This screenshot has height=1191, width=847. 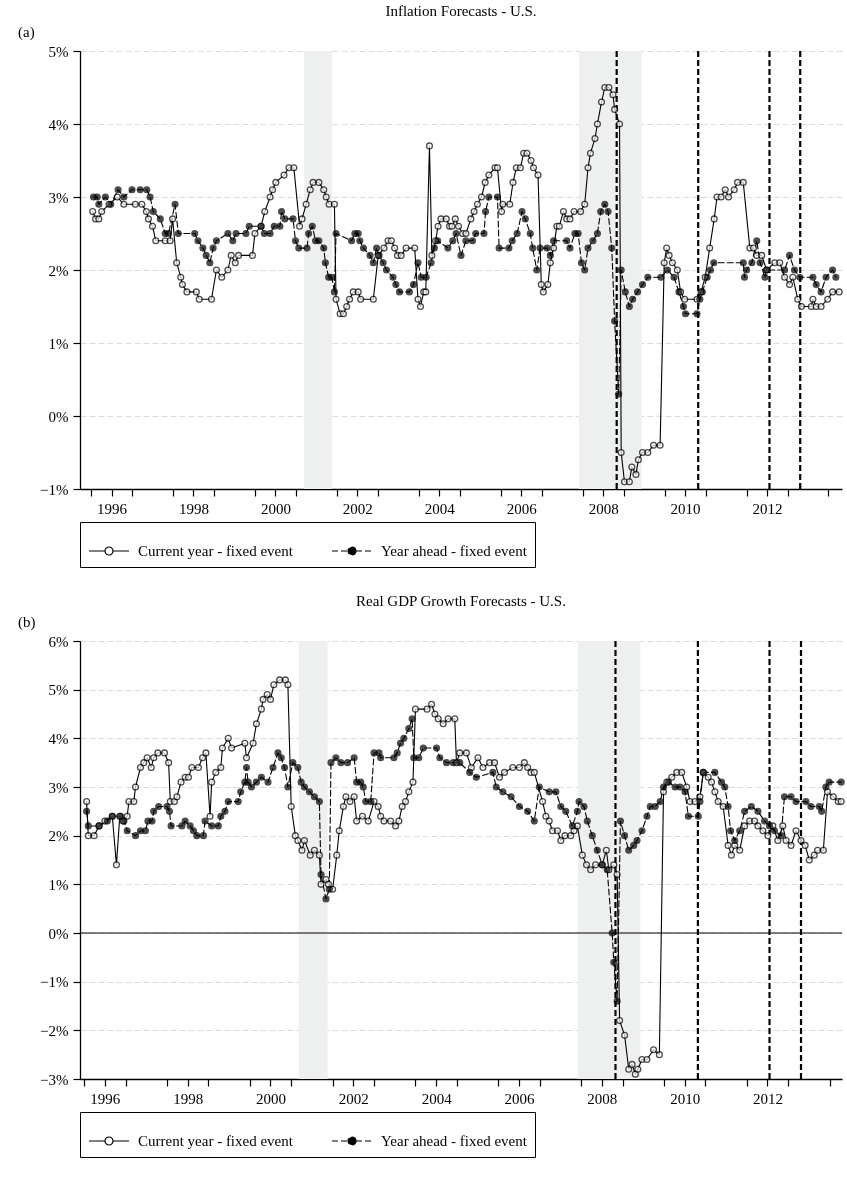 What do you see at coordinates (26, 32) in the screenshot?
I see `text: (a)` at bounding box center [26, 32].